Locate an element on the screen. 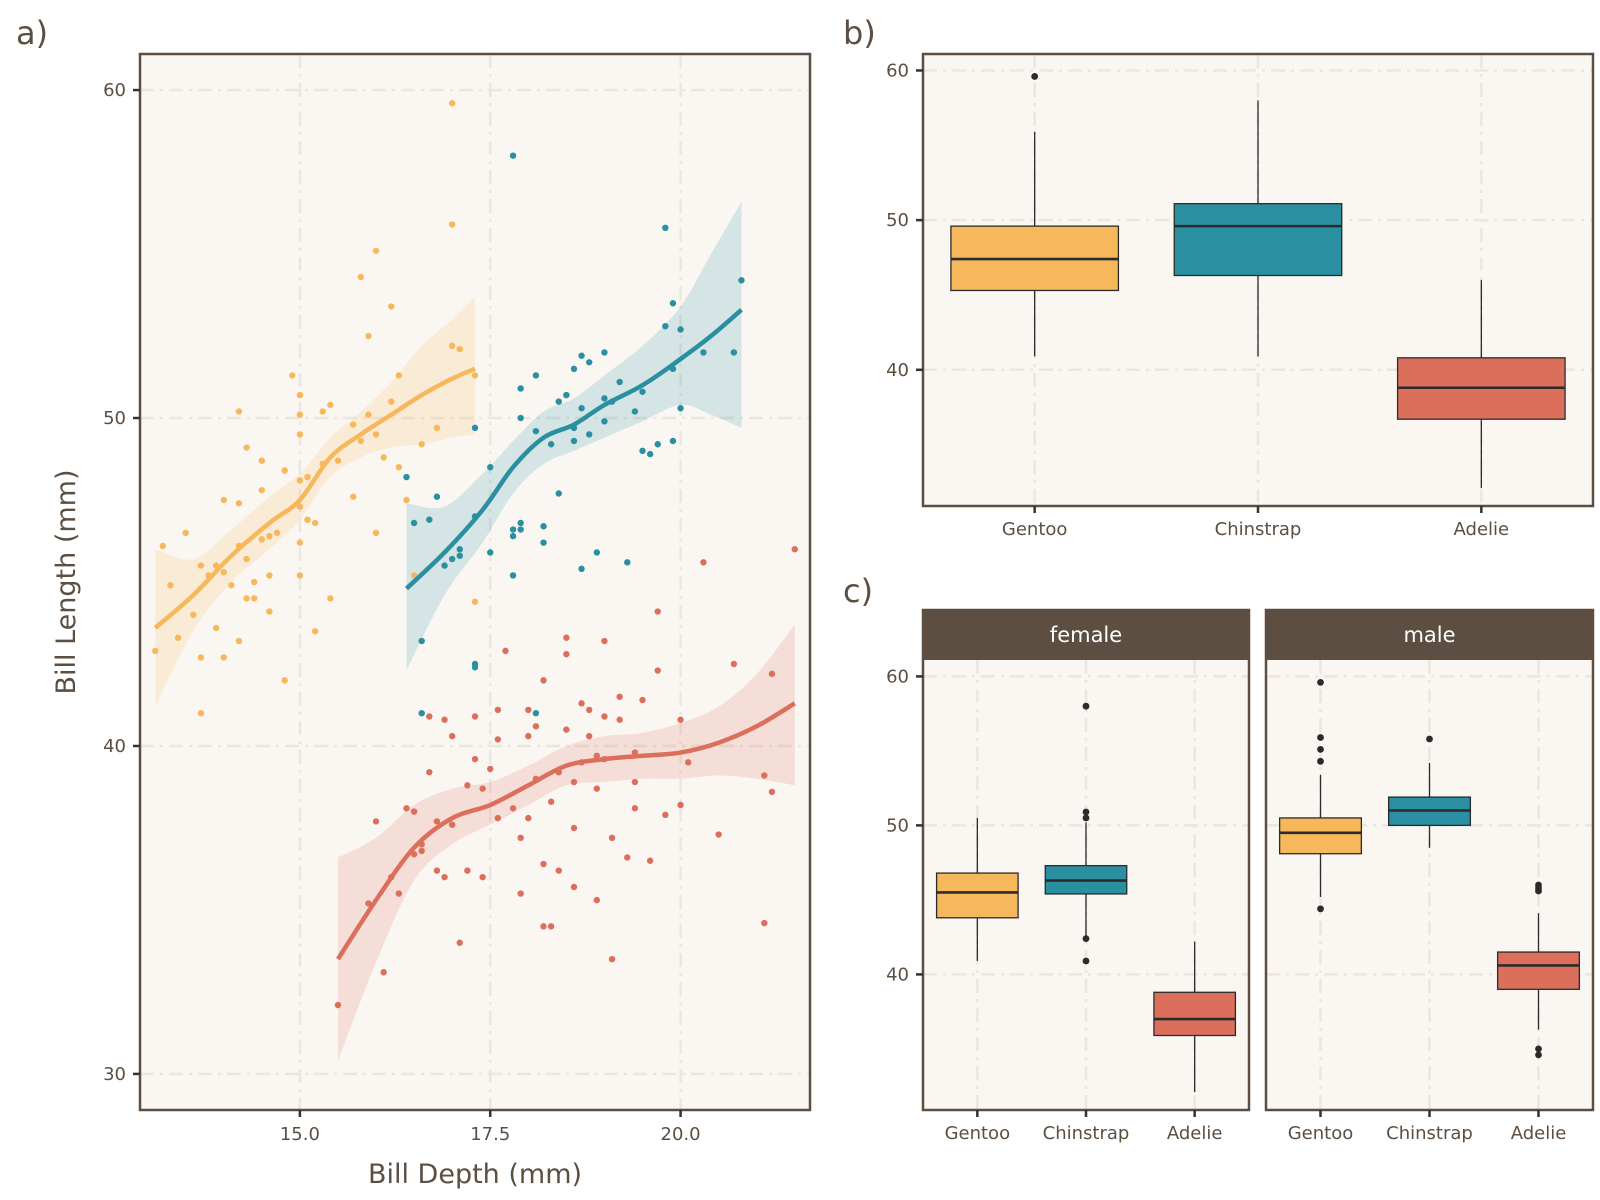 The width and height of the screenshot is (1600, 1200). facet-strip-label: male is located at coordinates (1429, 635).